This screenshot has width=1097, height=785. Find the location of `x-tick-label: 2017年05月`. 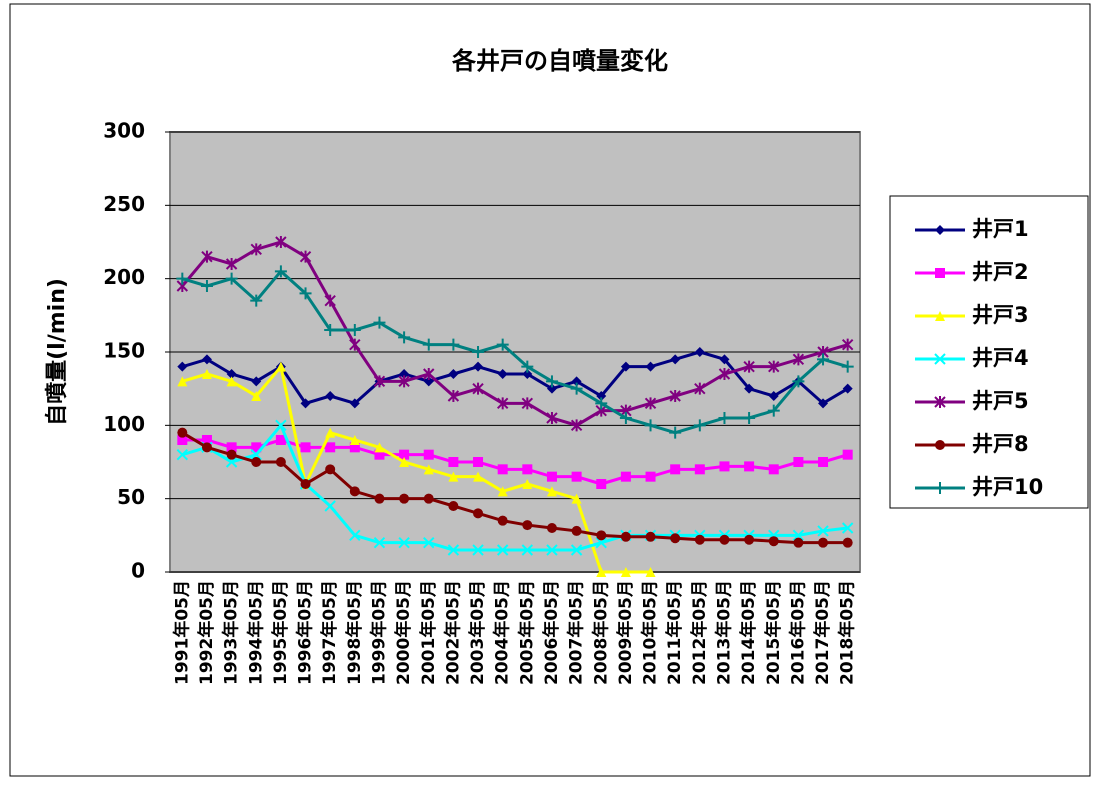

x-tick-label: 2017年05月 is located at coordinates (822, 632).